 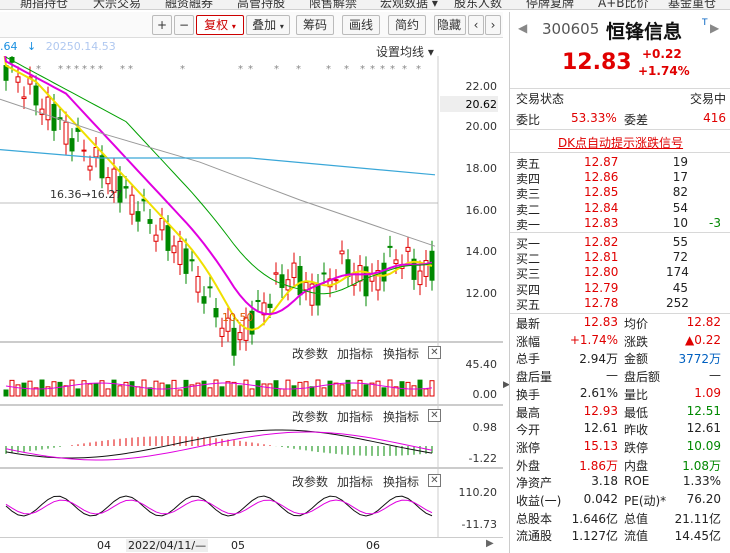 I want to click on simple-button: 简约, so click(x=407, y=25).